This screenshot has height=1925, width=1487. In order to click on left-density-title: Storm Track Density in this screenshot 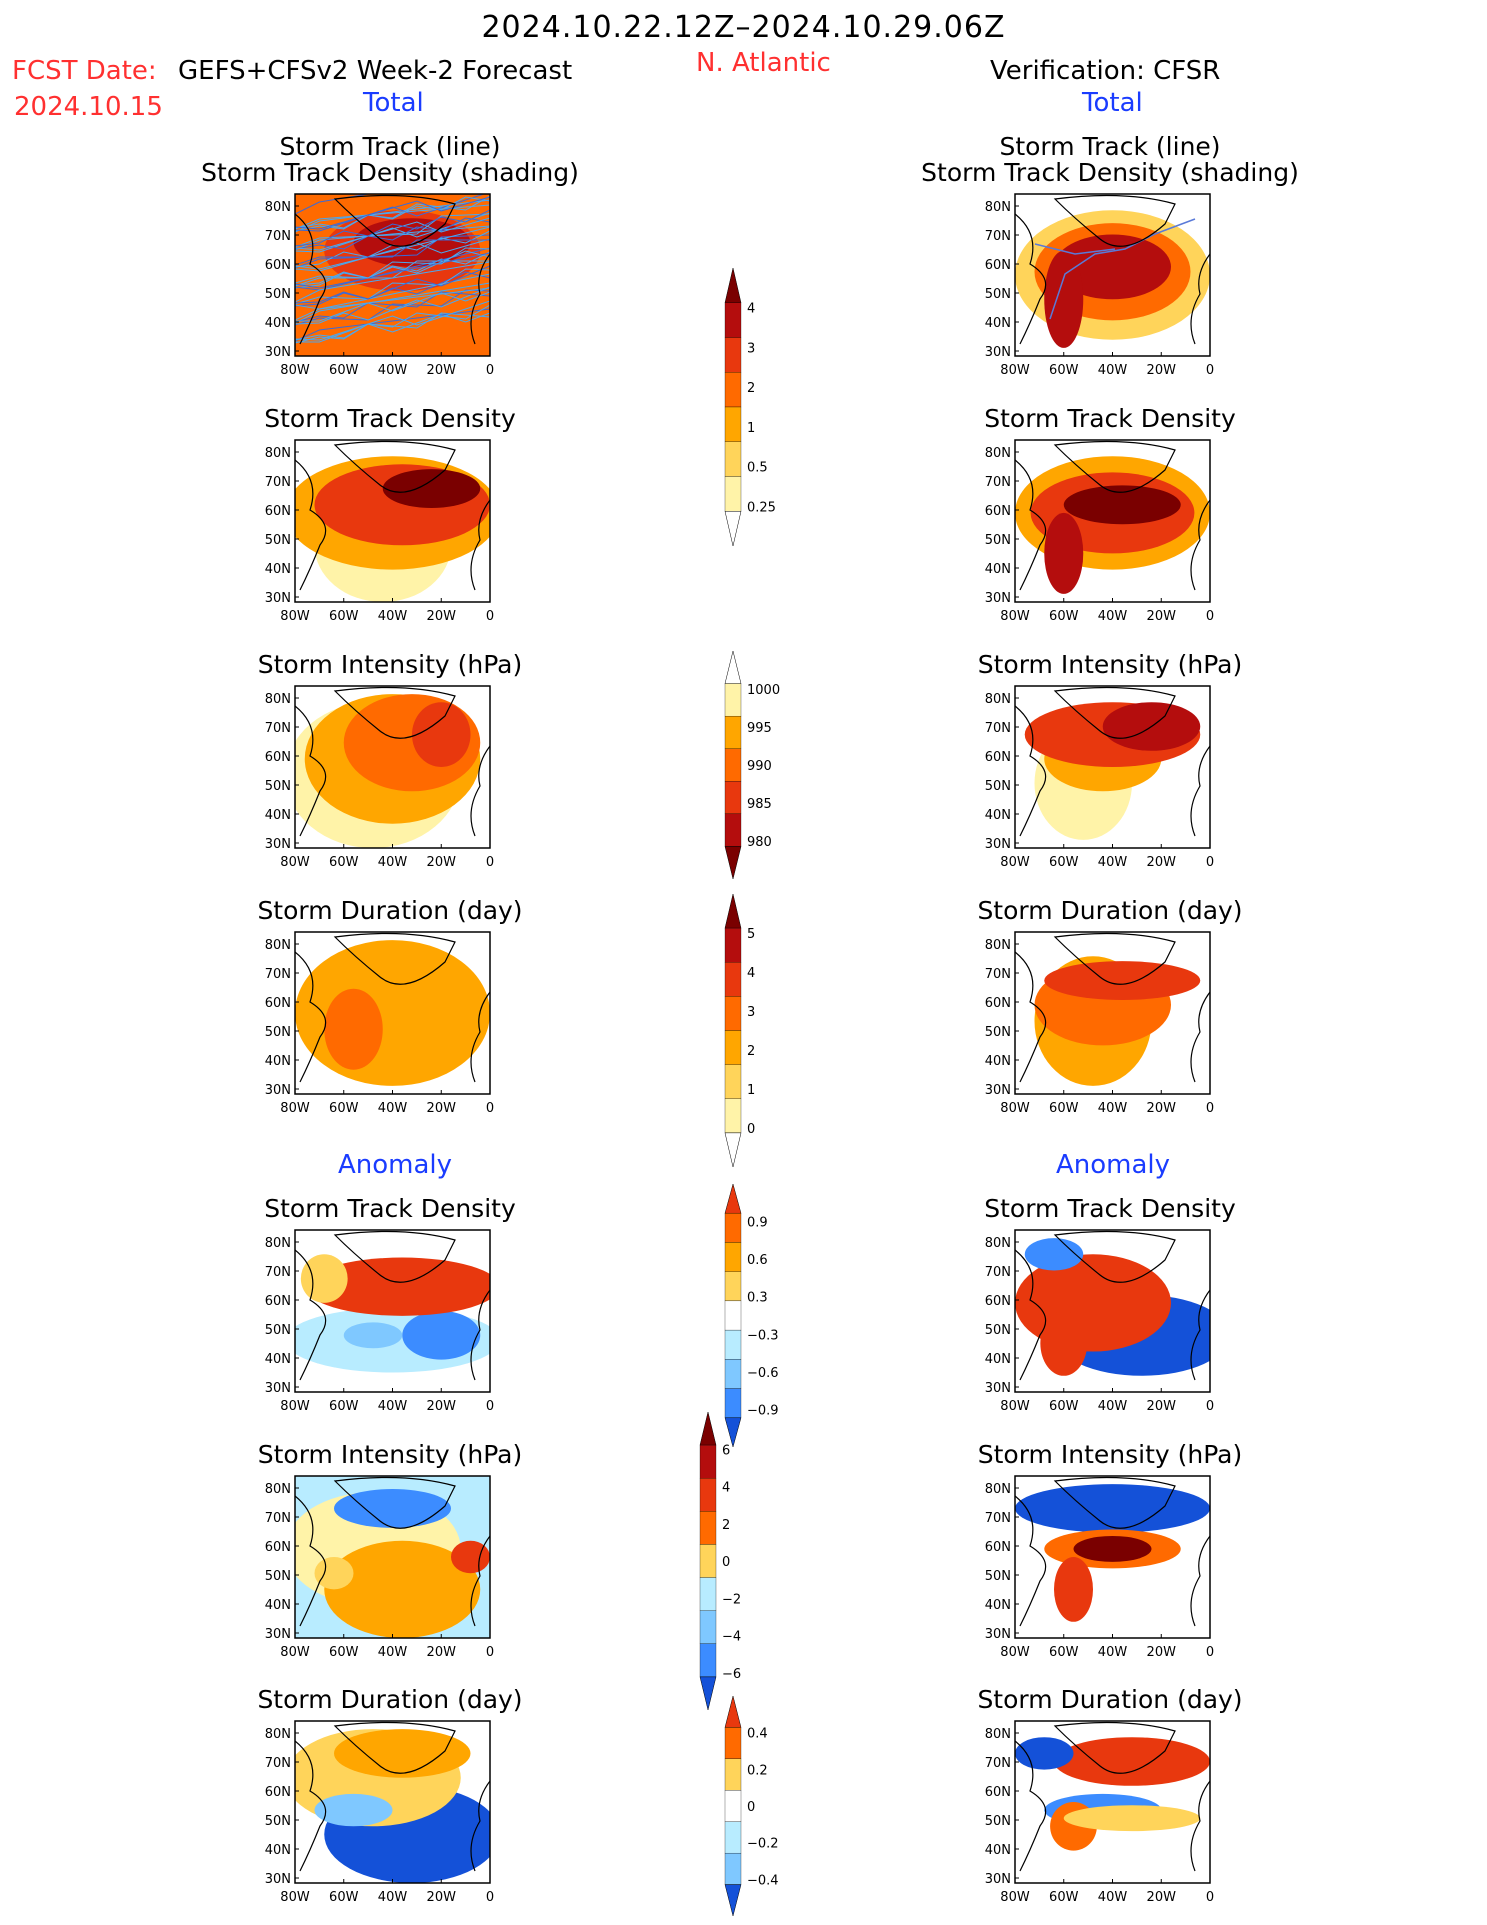, I will do `click(390, 418)`.